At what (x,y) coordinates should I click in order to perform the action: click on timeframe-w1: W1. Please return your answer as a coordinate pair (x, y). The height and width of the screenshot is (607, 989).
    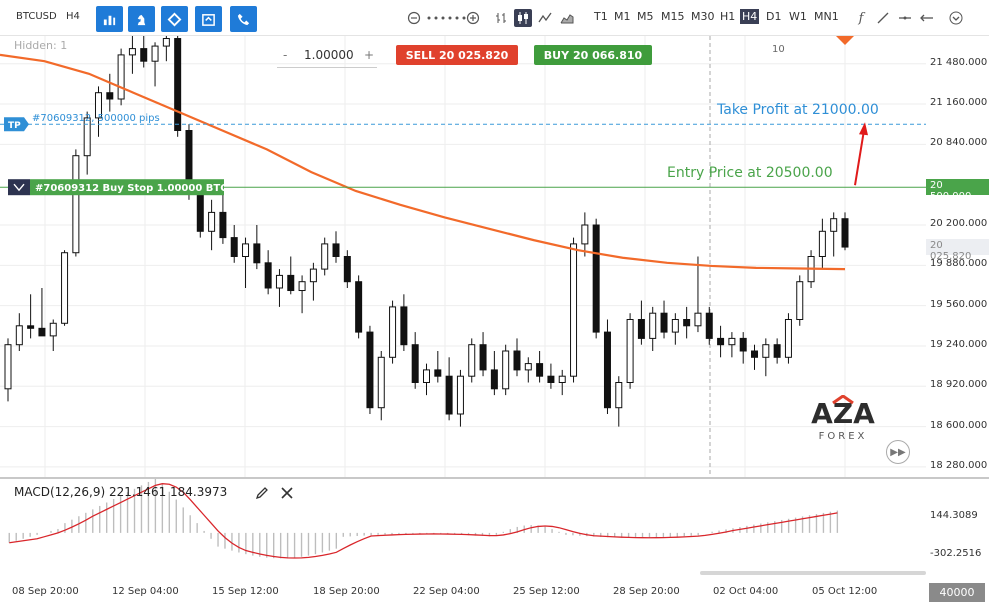
    Looking at the image, I should click on (798, 16).